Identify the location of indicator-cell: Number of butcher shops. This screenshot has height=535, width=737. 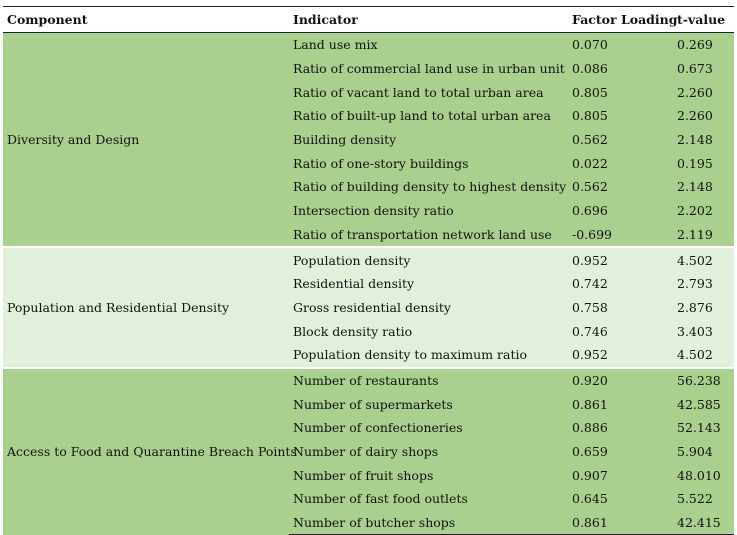
(428, 522).